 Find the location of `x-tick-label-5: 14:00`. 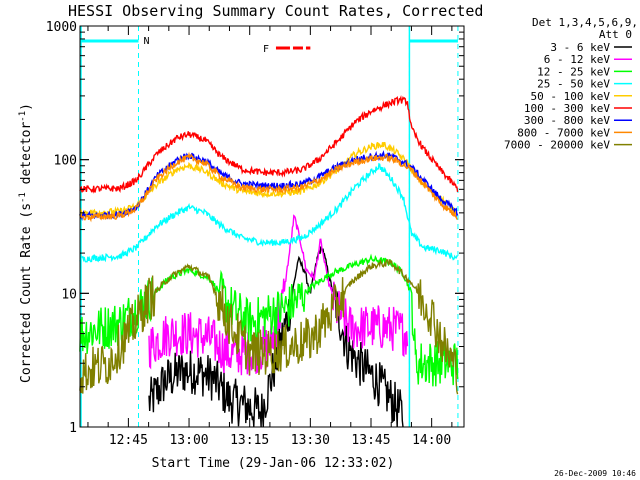

x-tick-label-5: 14:00 is located at coordinates (431, 440).